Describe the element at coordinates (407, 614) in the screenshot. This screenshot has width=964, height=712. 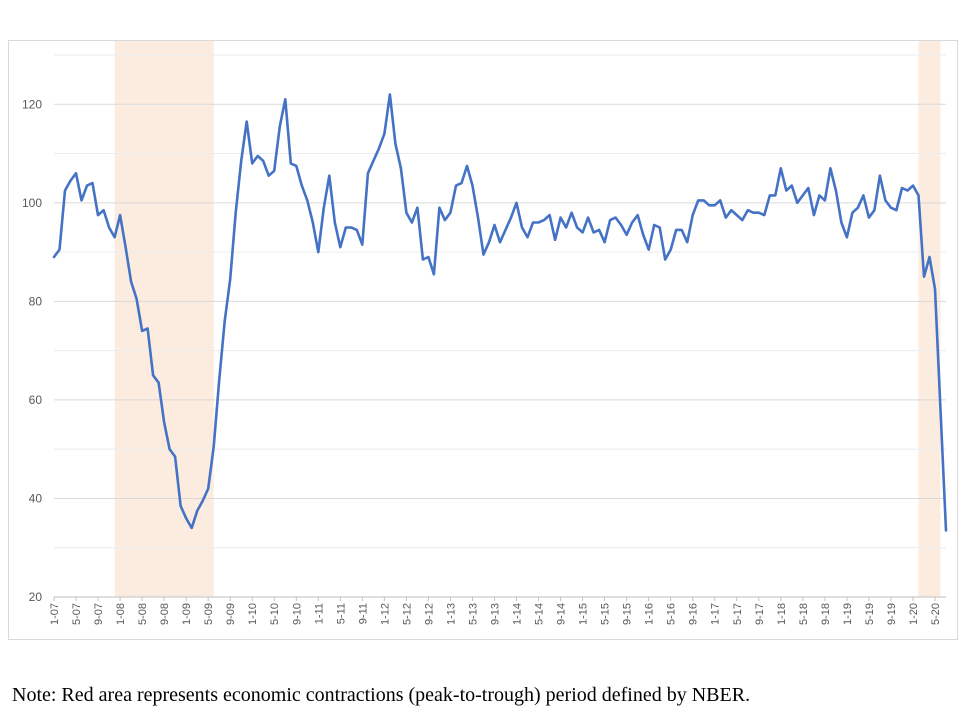
I see `x-tick-label: 5-12` at that location.